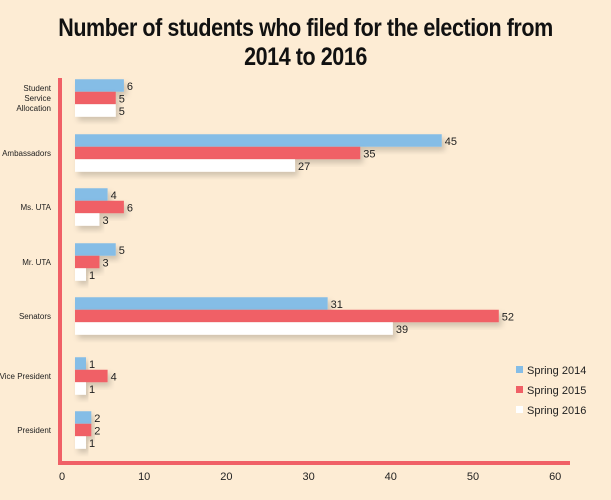 The height and width of the screenshot is (500, 611). Describe the element at coordinates (34, 430) in the screenshot. I see `category-label: President` at that location.